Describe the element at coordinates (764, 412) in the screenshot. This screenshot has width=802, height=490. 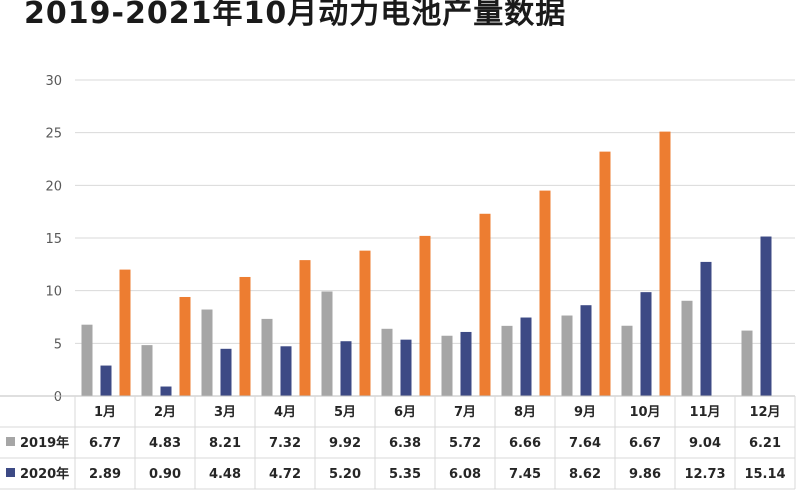
I see `x-tick-label: 12月` at that location.